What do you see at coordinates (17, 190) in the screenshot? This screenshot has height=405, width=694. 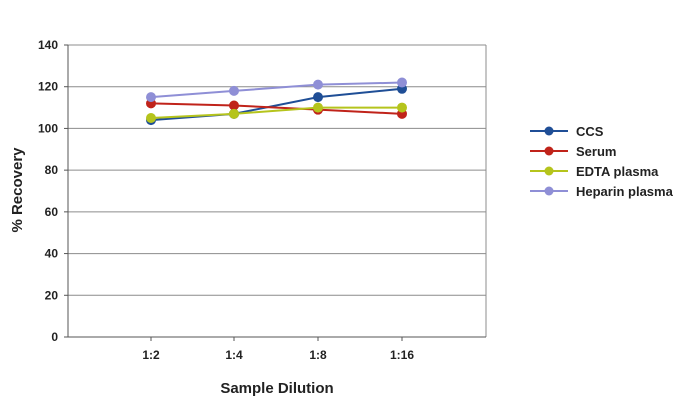 I see `y-axis-title: % Recovery` at bounding box center [17, 190].